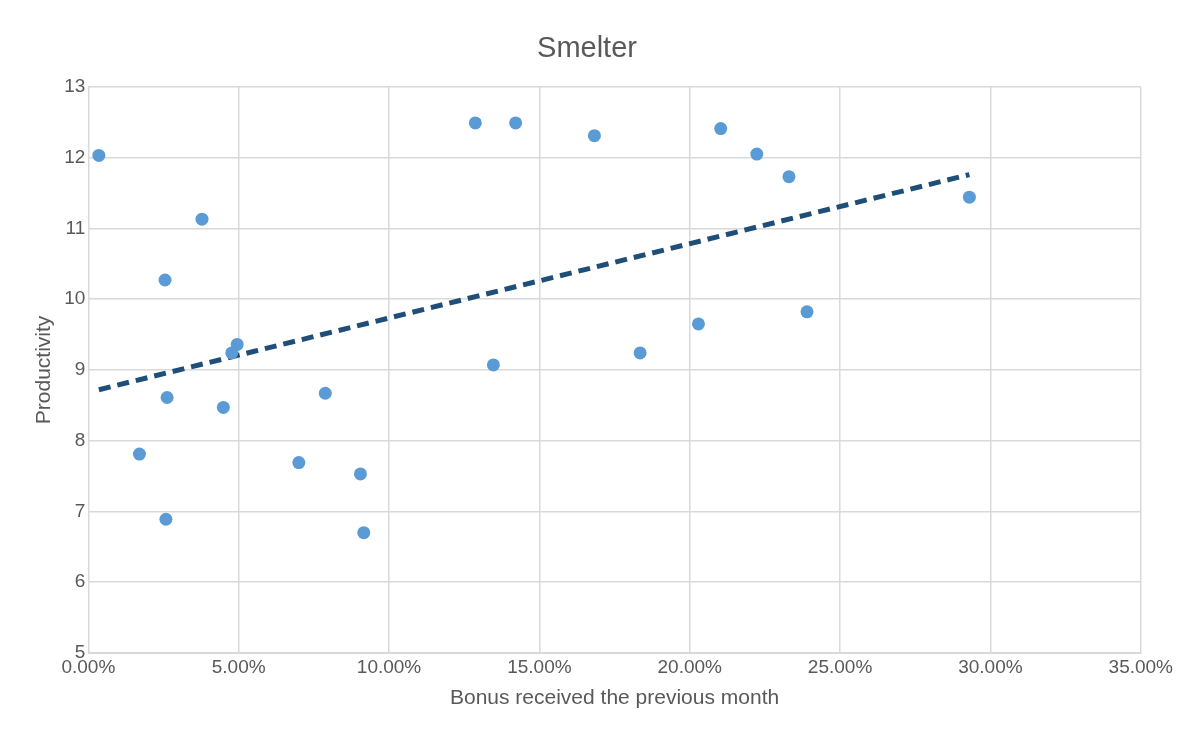 This screenshot has height=733, width=1184. What do you see at coordinates (80, 510) in the screenshot?
I see `y-tick-label: 7` at bounding box center [80, 510].